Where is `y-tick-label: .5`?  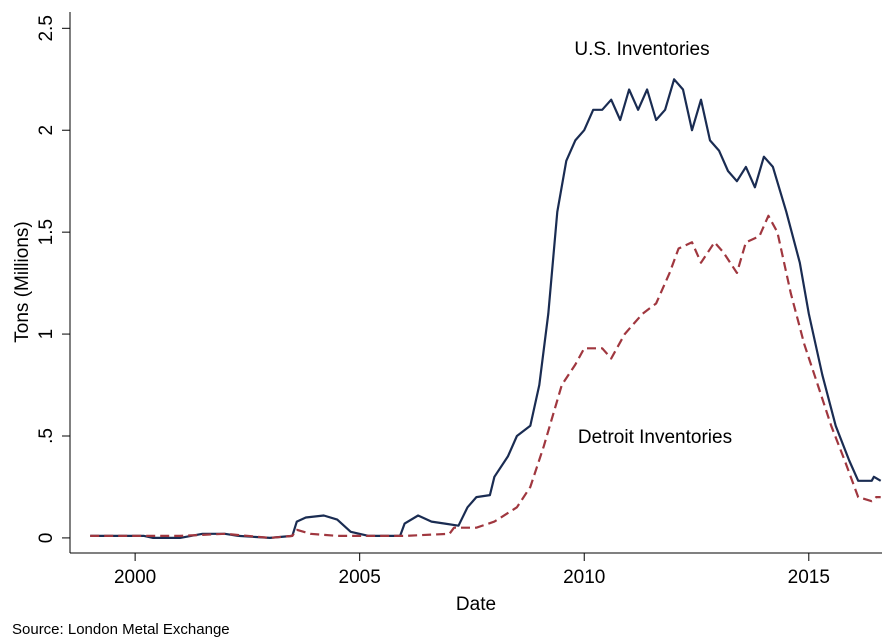 y-tick-label: .5 is located at coordinates (46, 436).